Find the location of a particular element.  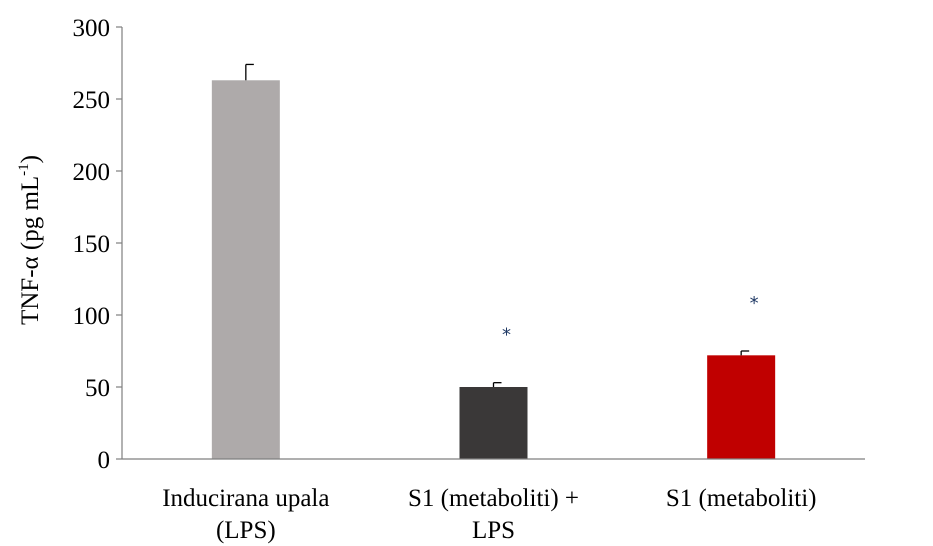

y-axis-title-close: ) is located at coordinates (30, 159).